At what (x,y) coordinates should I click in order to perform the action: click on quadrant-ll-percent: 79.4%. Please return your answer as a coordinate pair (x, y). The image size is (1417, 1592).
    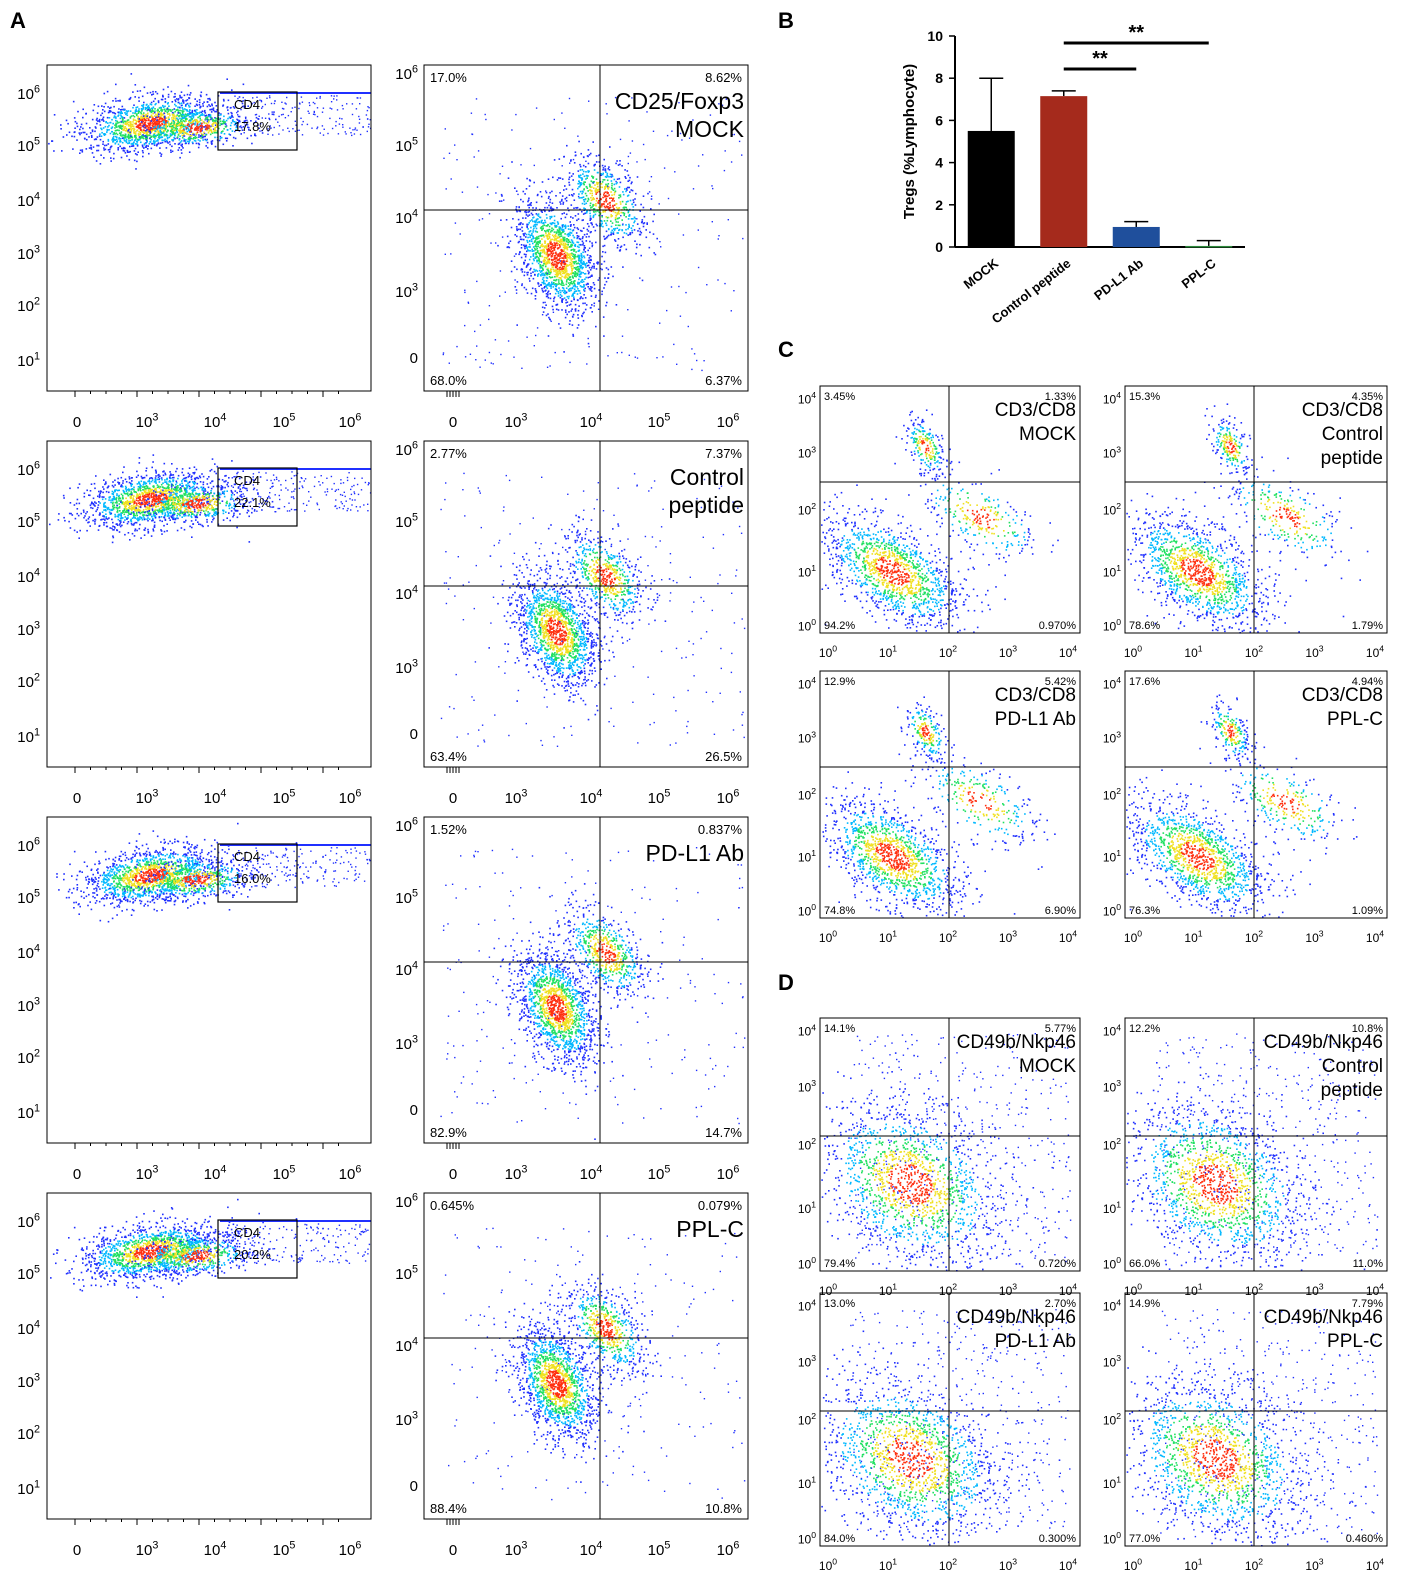
    Looking at the image, I should click on (839, 1264).